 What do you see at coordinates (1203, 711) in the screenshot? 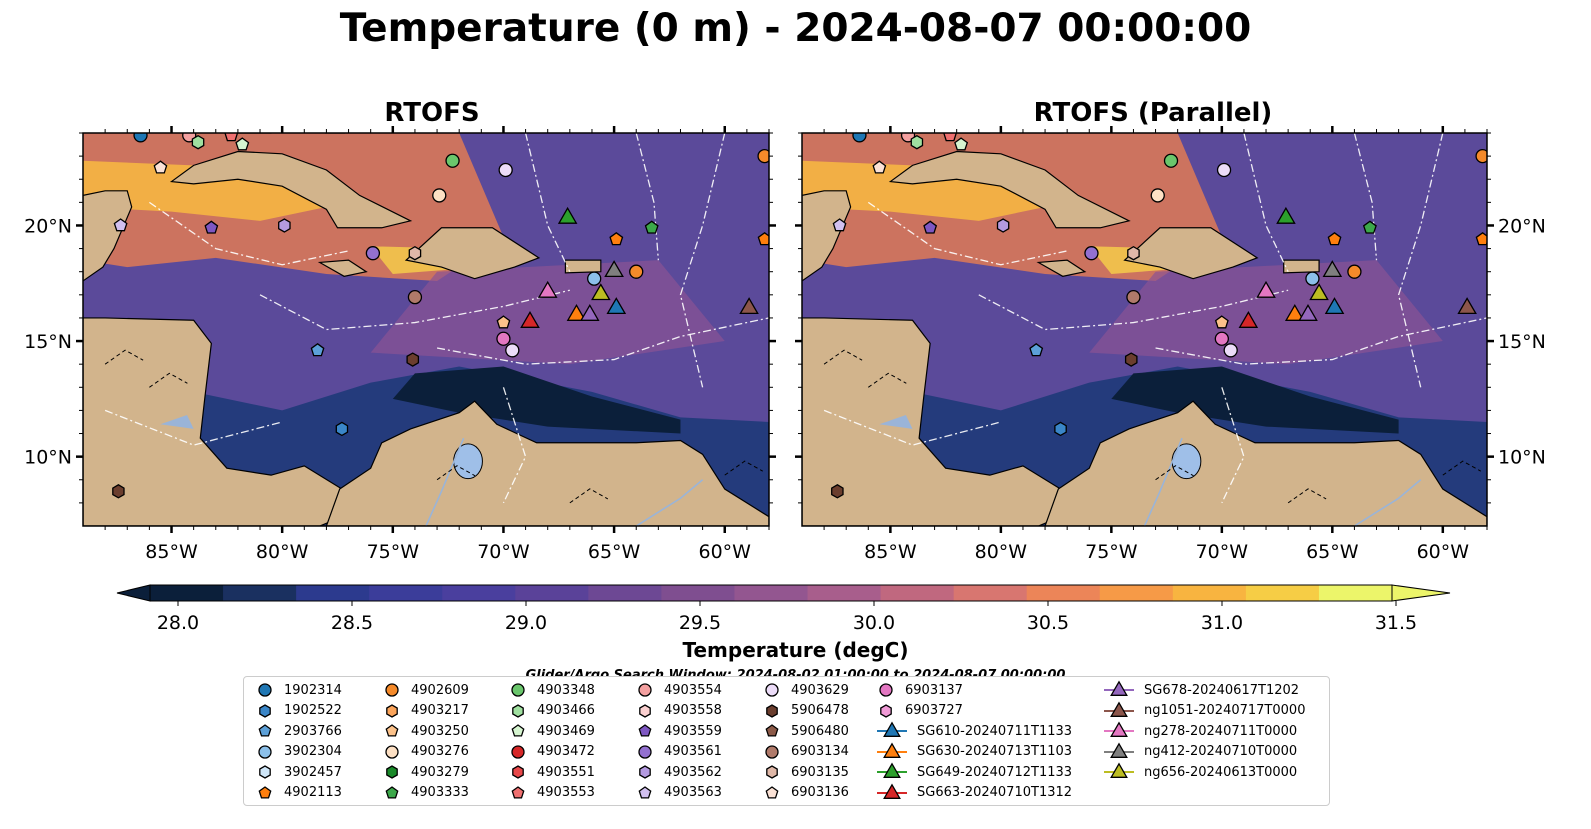
I see `legend-item: ng1051-20240717T0000` at bounding box center [1203, 711].